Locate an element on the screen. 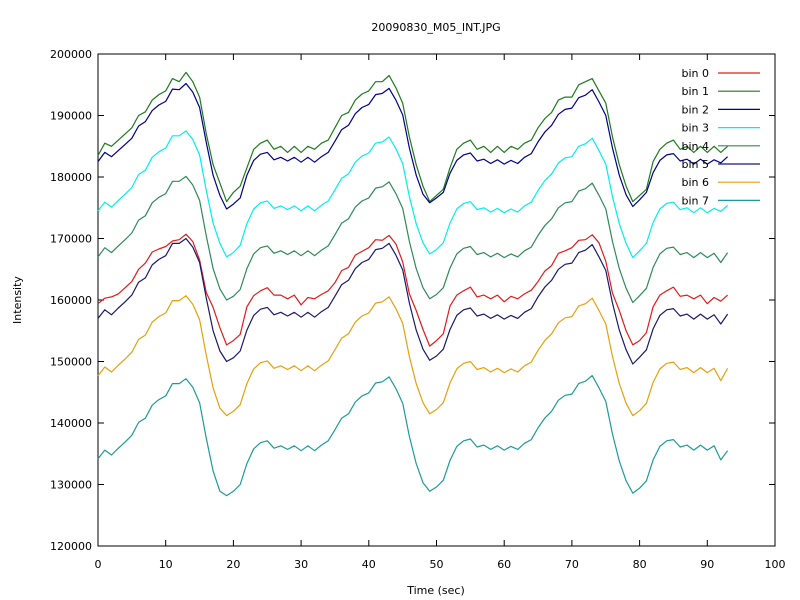 The image size is (800, 600). legend-label: bin 6 is located at coordinates (695, 182).